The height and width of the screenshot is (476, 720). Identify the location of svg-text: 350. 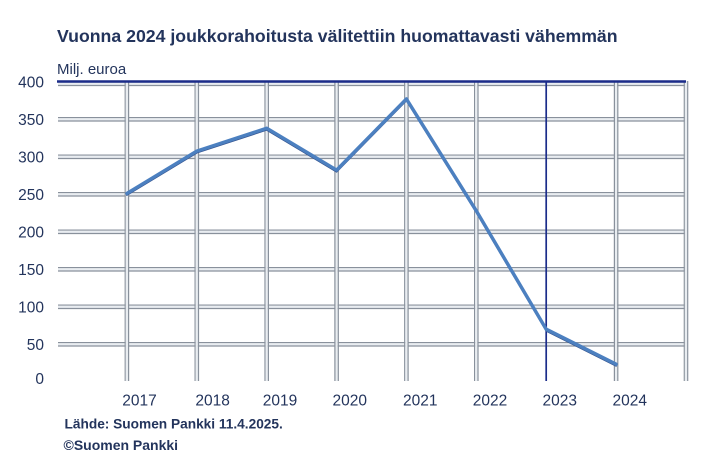
(31, 120).